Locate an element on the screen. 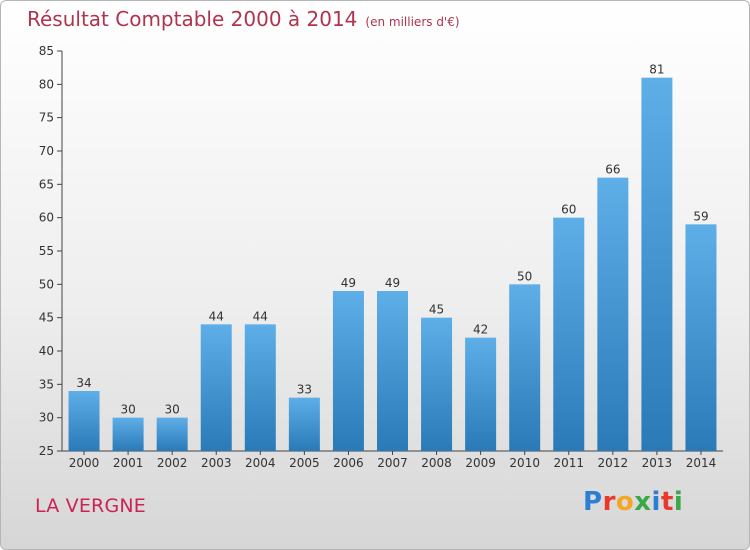 Image resolution: width=750 pixels, height=550 pixels. x-tick-label: 2003 is located at coordinates (216, 463).